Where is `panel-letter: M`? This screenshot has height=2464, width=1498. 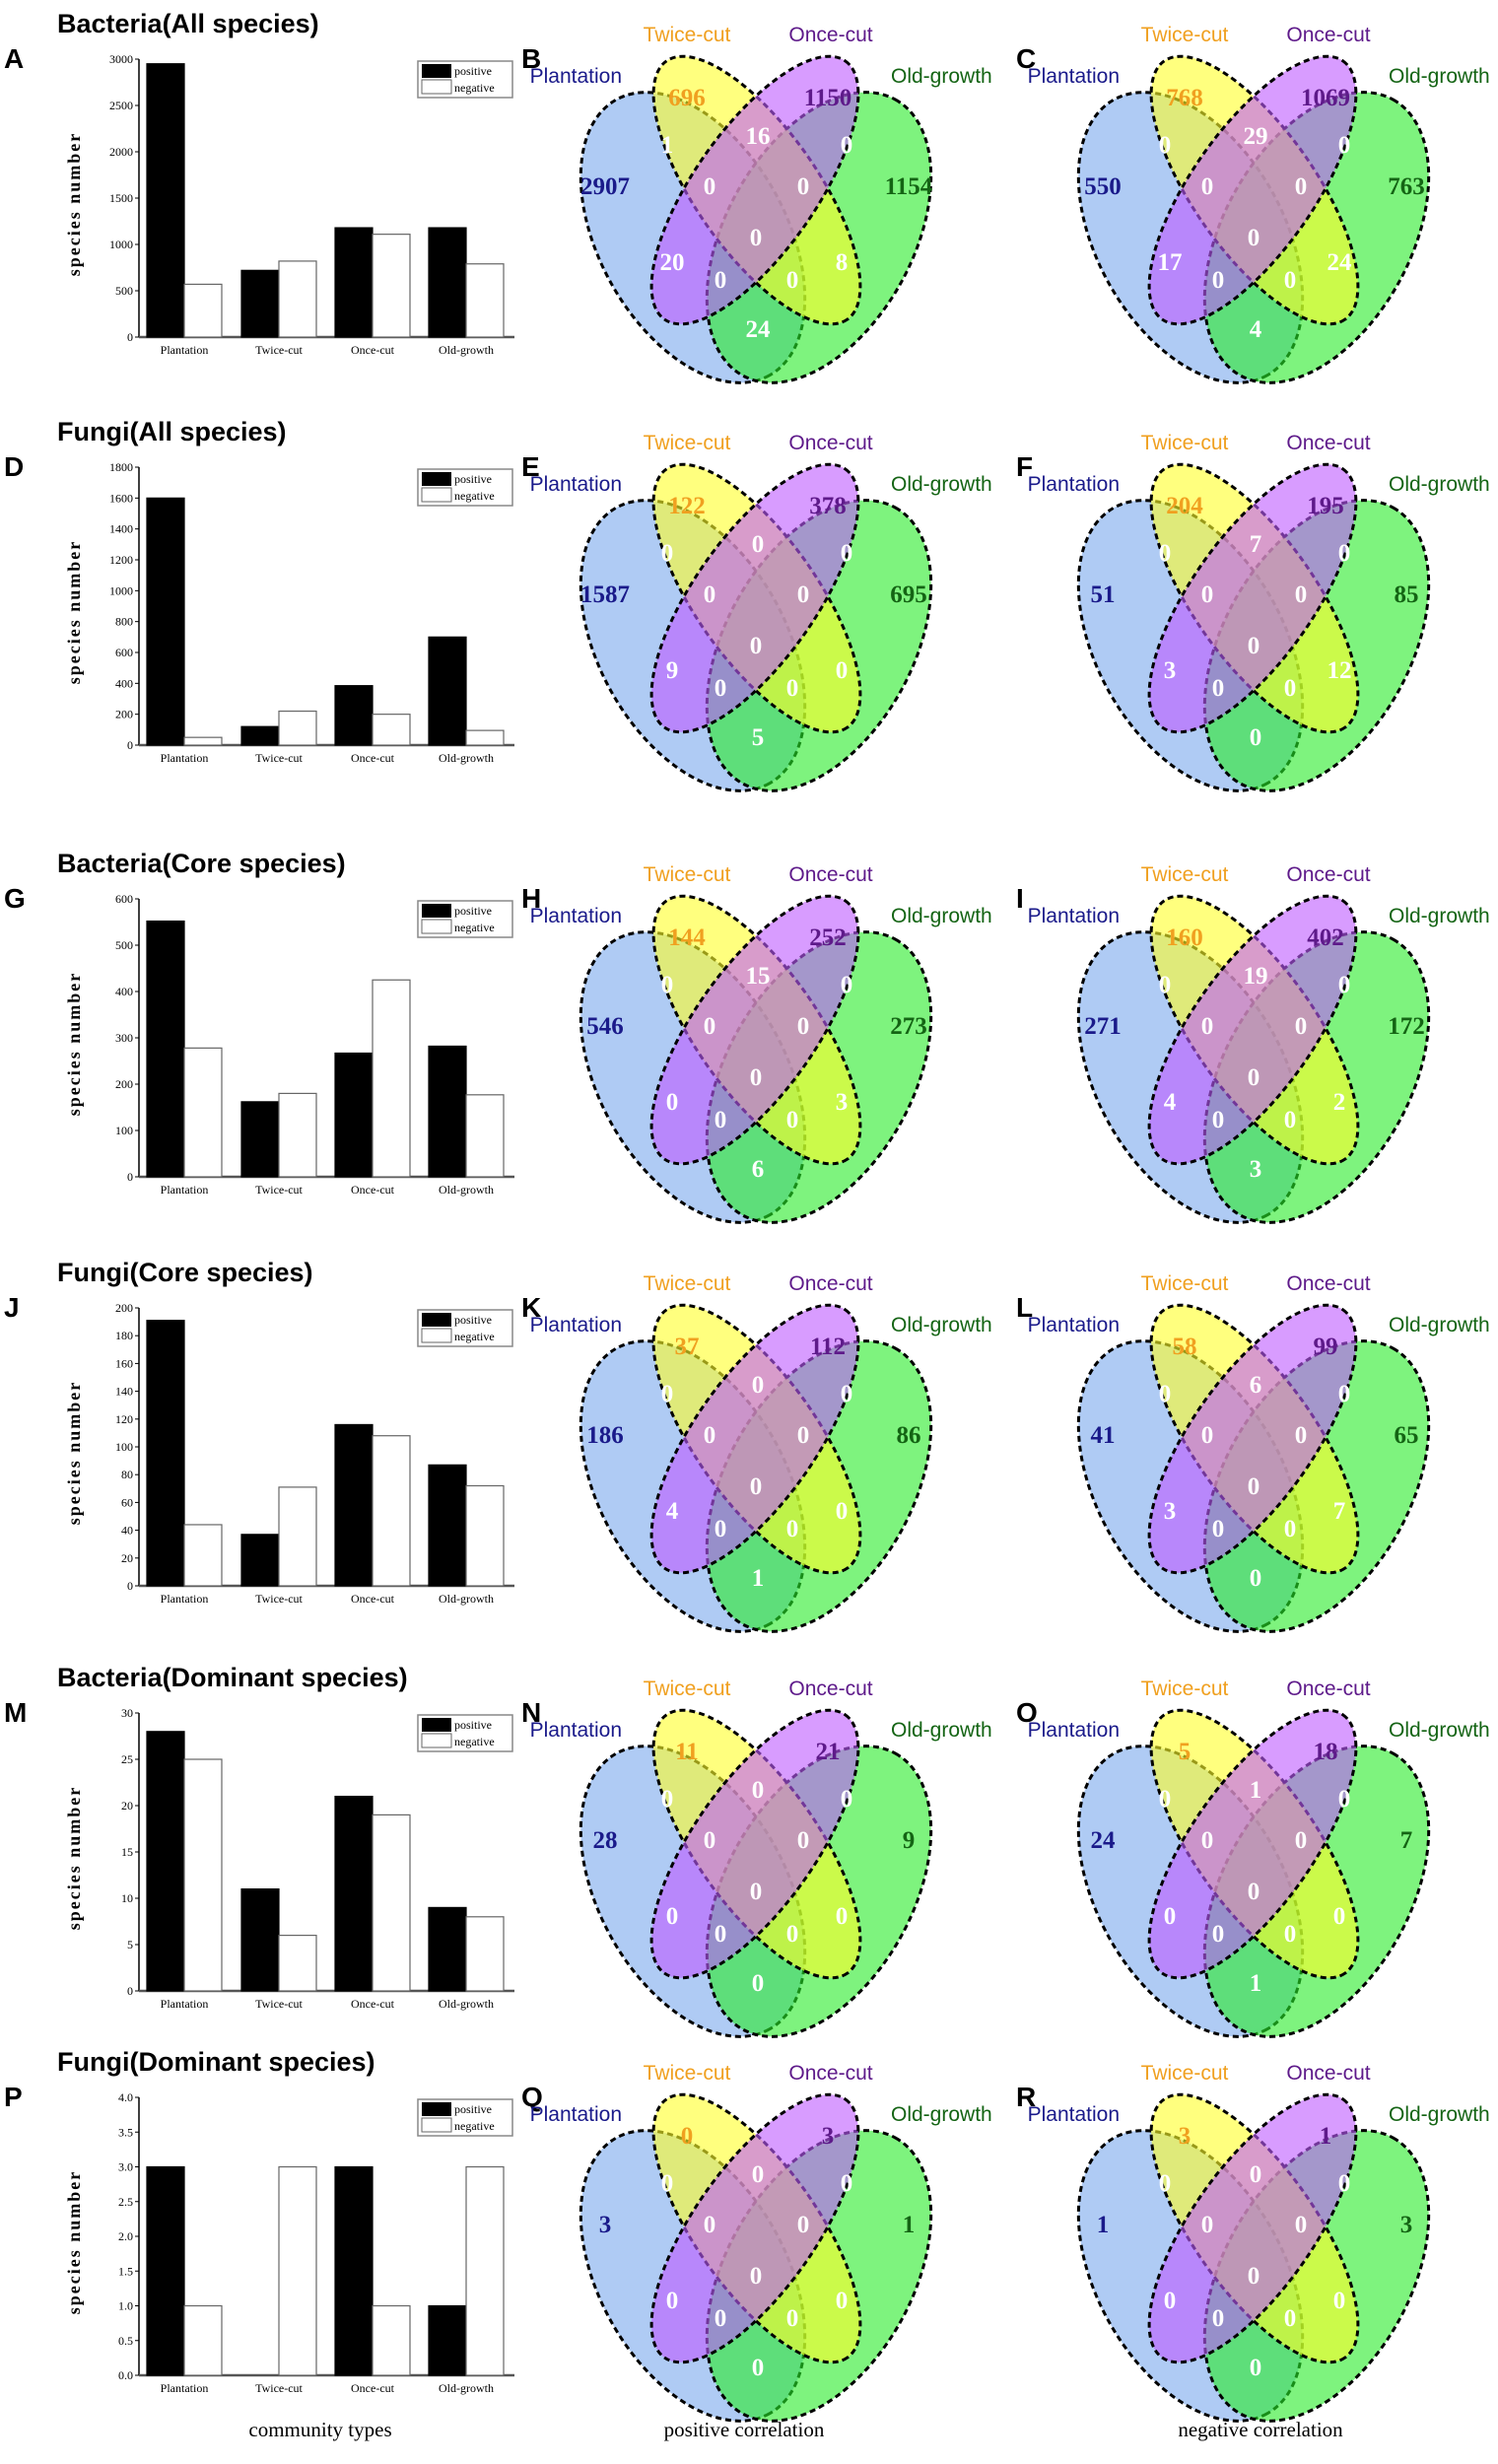
panel-letter: M is located at coordinates (15, 1712).